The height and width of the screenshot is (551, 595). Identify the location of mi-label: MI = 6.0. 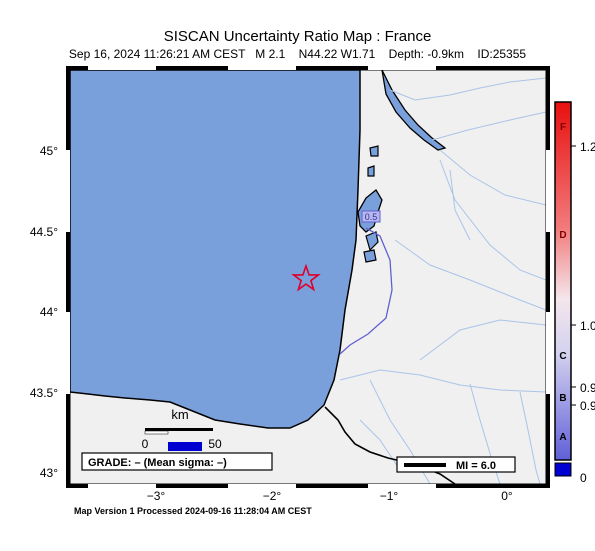
(476, 466).